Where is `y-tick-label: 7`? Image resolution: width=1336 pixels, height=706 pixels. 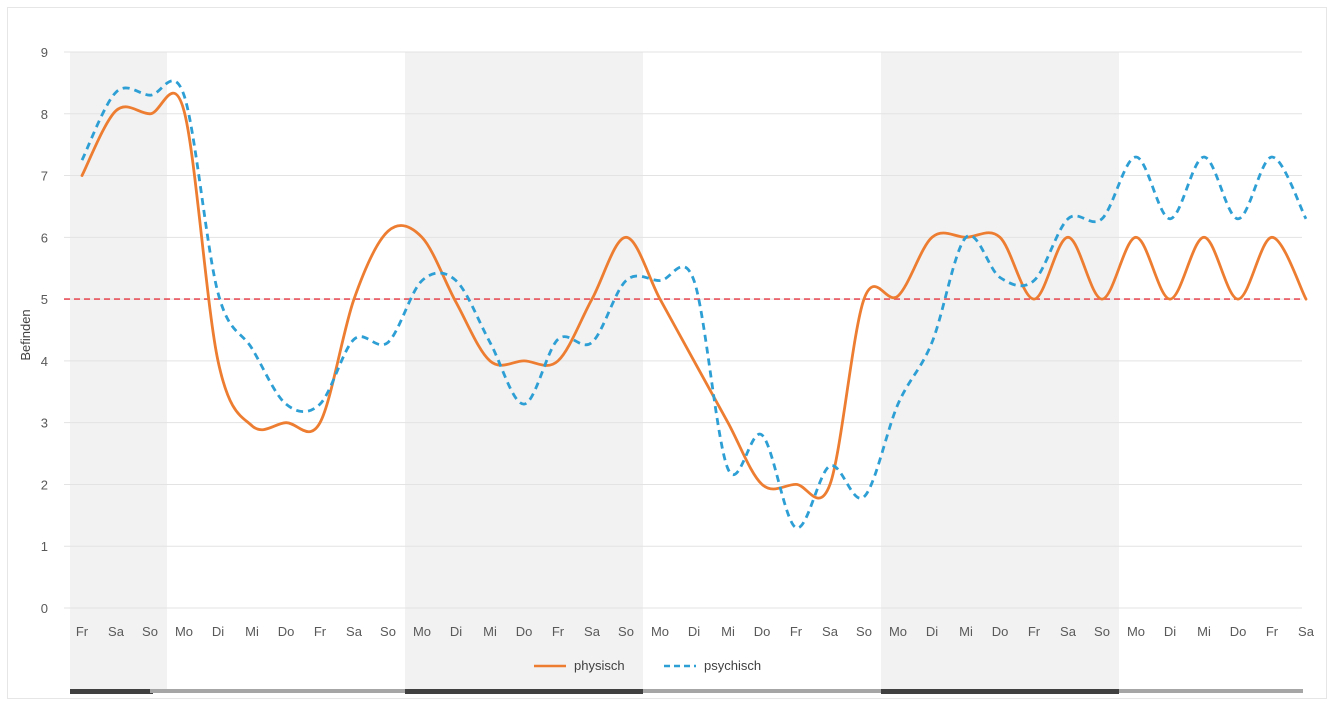 y-tick-label: 7 is located at coordinates (44, 176).